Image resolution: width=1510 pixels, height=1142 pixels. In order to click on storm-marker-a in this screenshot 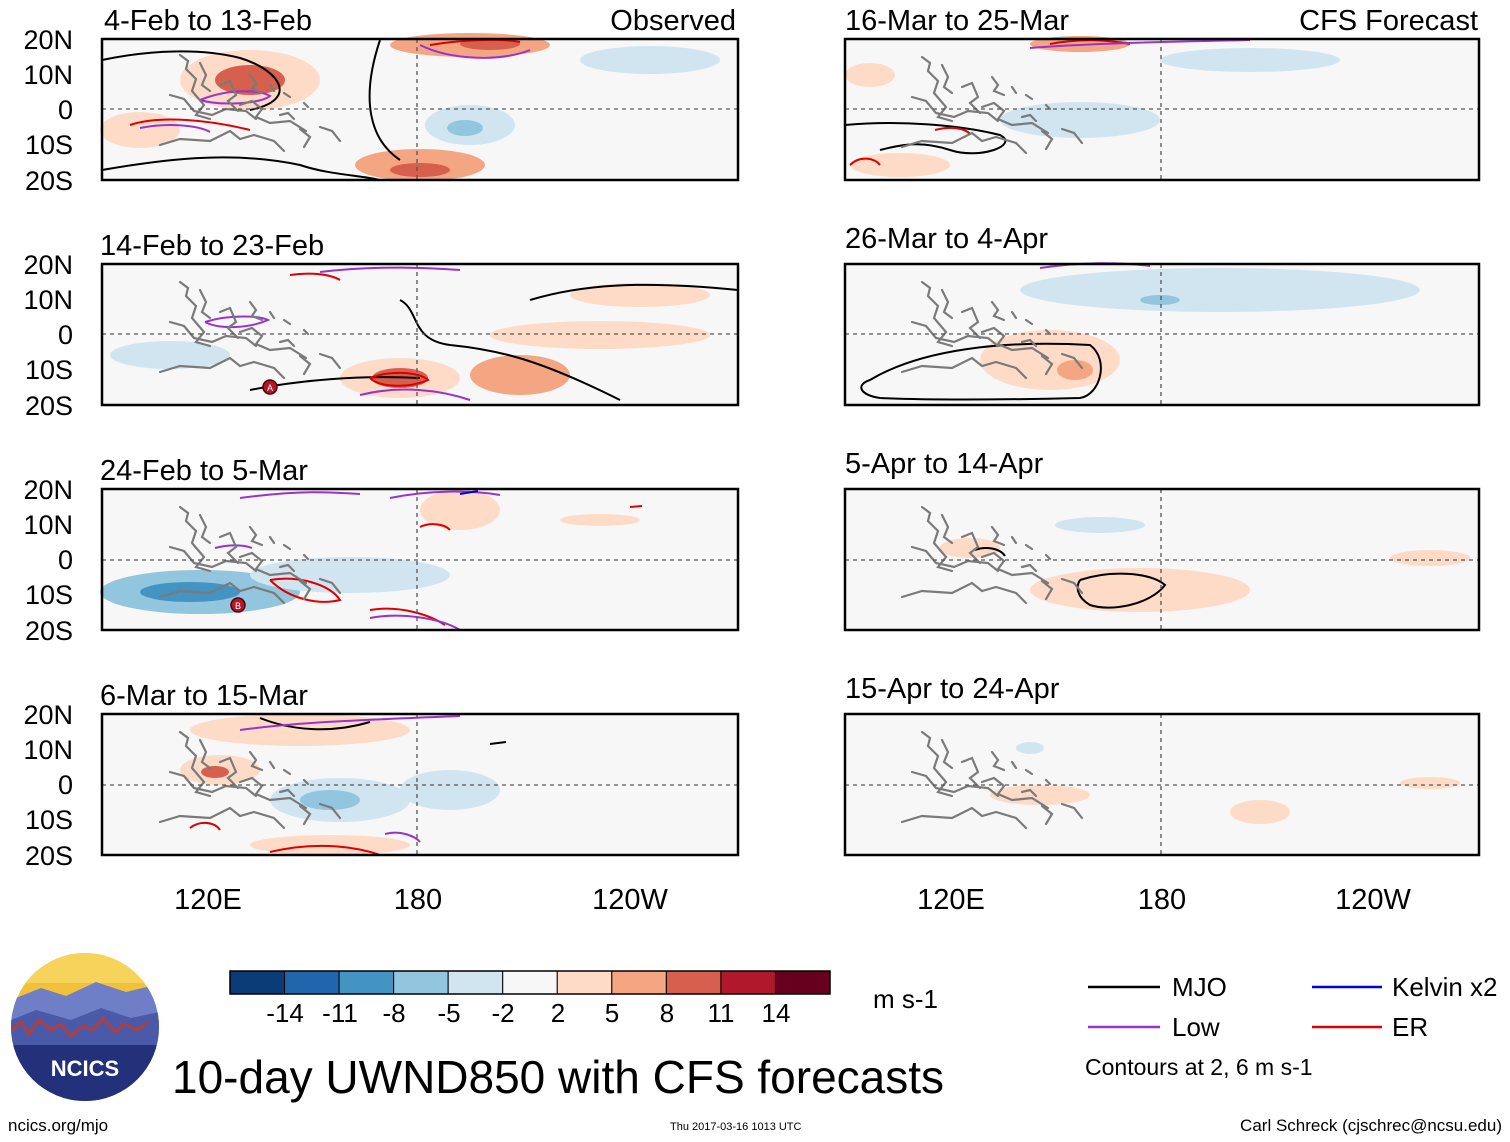, I will do `click(270, 387)`.